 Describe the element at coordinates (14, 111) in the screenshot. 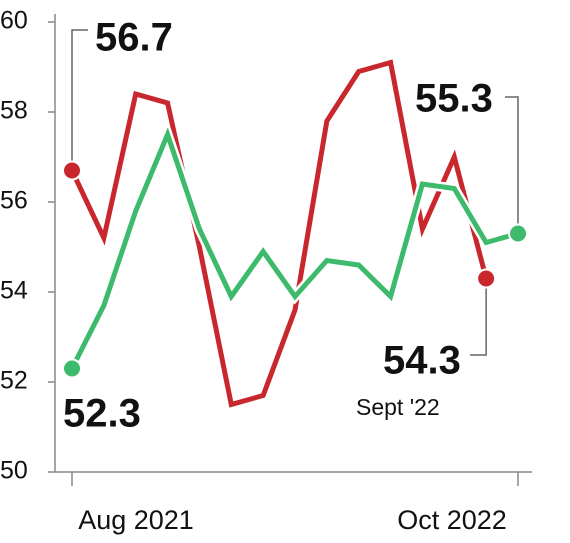

I see `y-tick-label: 58` at that location.